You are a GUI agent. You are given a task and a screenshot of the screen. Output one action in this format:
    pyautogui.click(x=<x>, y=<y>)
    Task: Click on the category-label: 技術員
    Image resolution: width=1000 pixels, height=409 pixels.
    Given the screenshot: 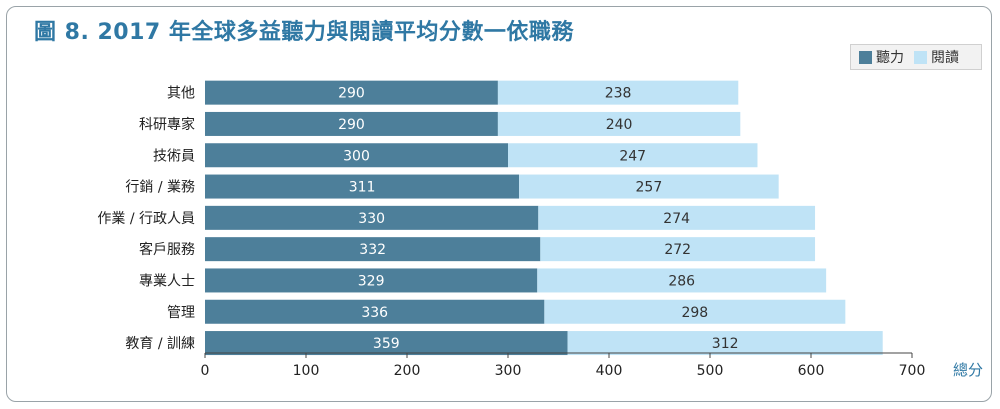 What is the action you would take?
    pyautogui.click(x=174, y=156)
    